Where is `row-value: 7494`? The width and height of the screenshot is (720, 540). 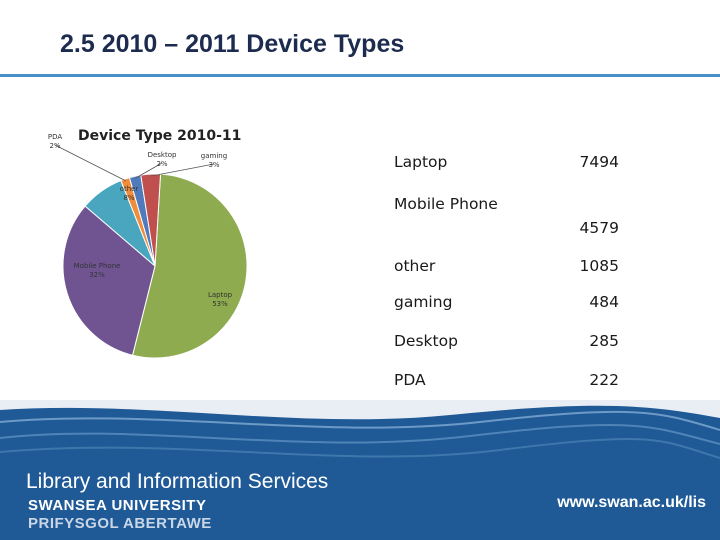
row-value: 7494 is located at coordinates (599, 162).